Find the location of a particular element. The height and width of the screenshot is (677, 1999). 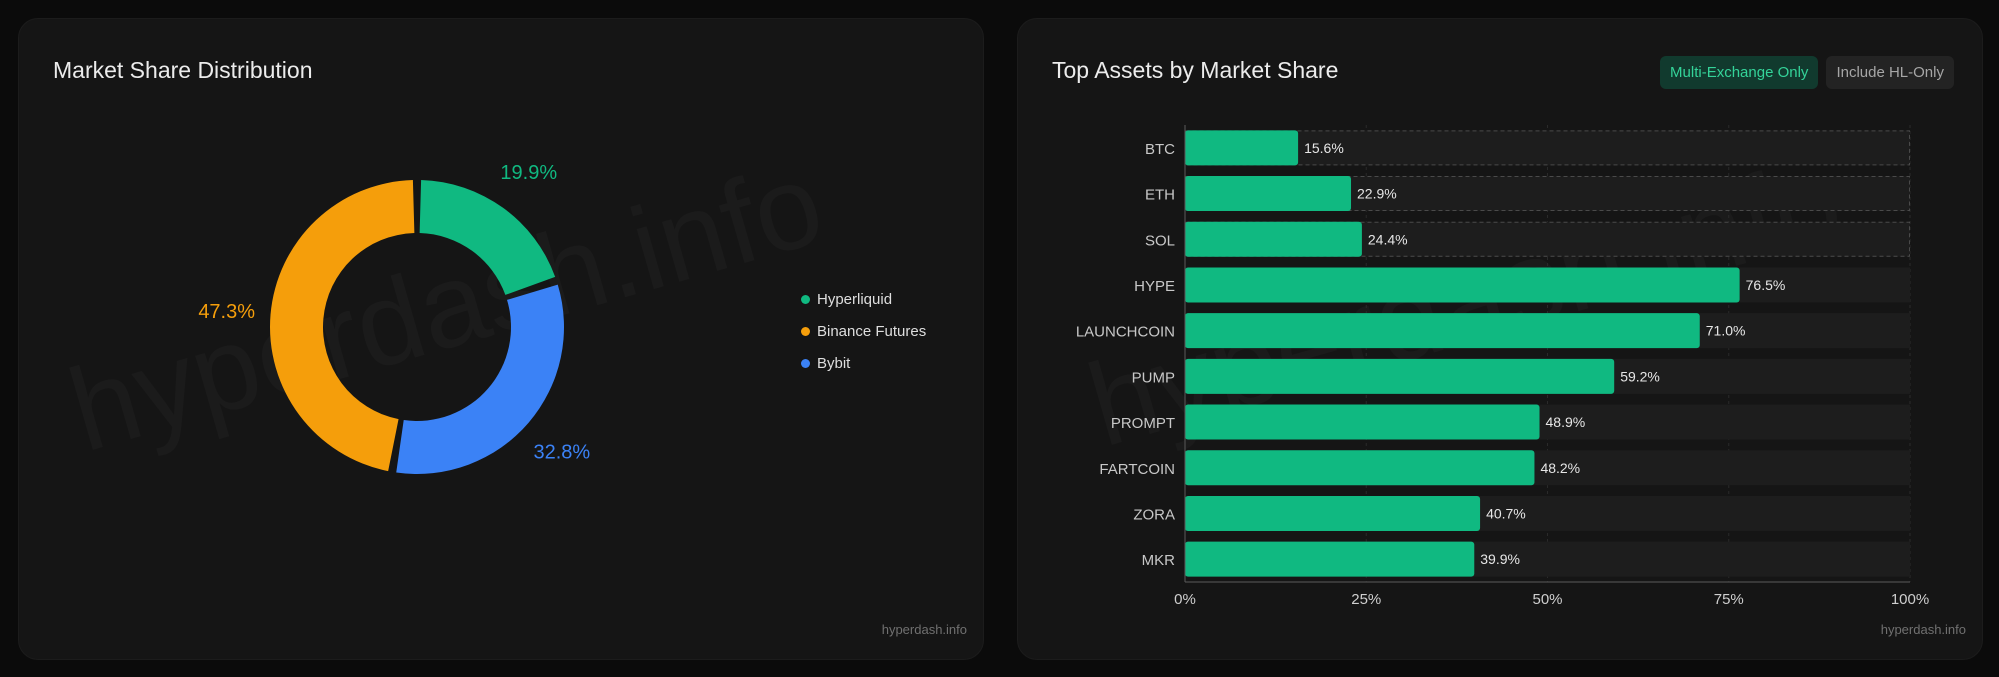

donut-slice-bybit is located at coordinates (480, 379).